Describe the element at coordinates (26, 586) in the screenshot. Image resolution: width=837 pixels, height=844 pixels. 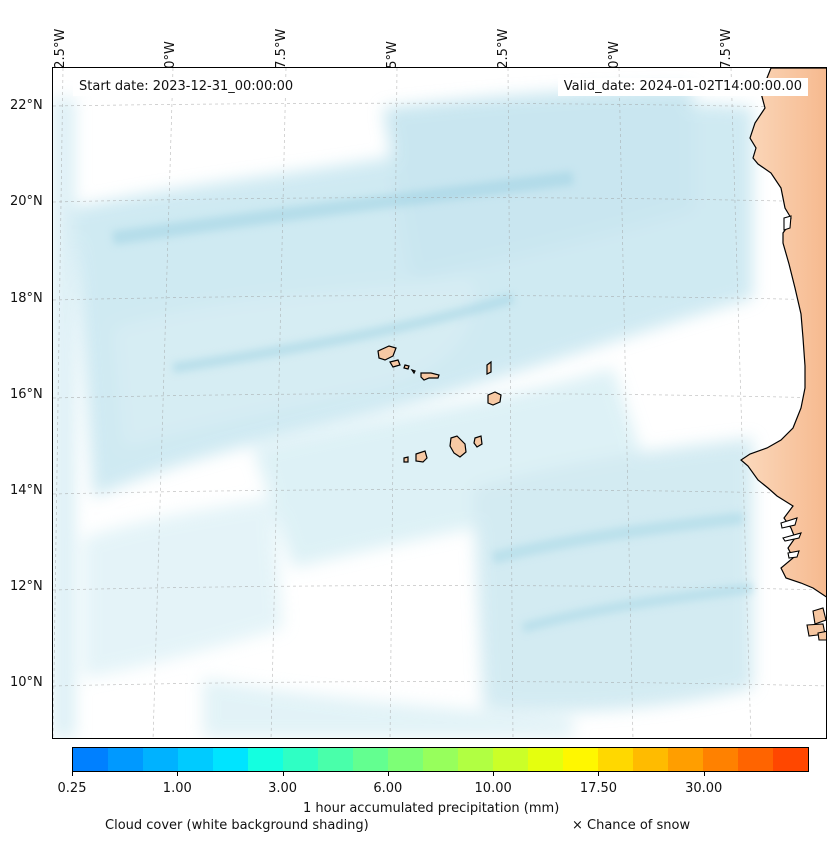
I see `latitude-label: 12°N` at that location.